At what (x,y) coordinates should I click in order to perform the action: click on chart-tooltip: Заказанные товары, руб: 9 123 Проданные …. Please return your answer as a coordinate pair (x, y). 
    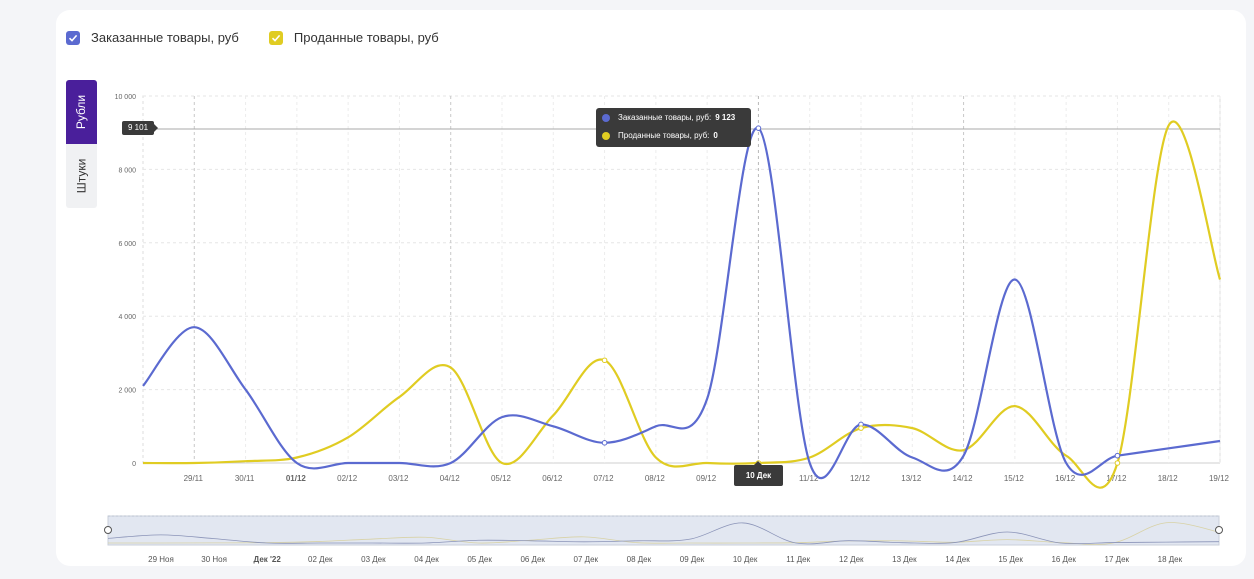
    Looking at the image, I should click on (673, 127).